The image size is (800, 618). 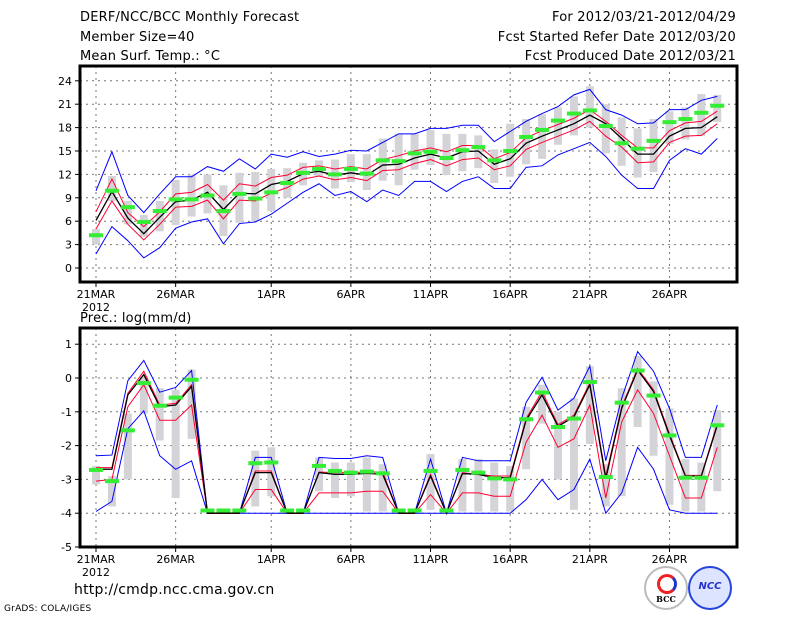 I want to click on y-tick-label: -5, so click(x=66, y=547).